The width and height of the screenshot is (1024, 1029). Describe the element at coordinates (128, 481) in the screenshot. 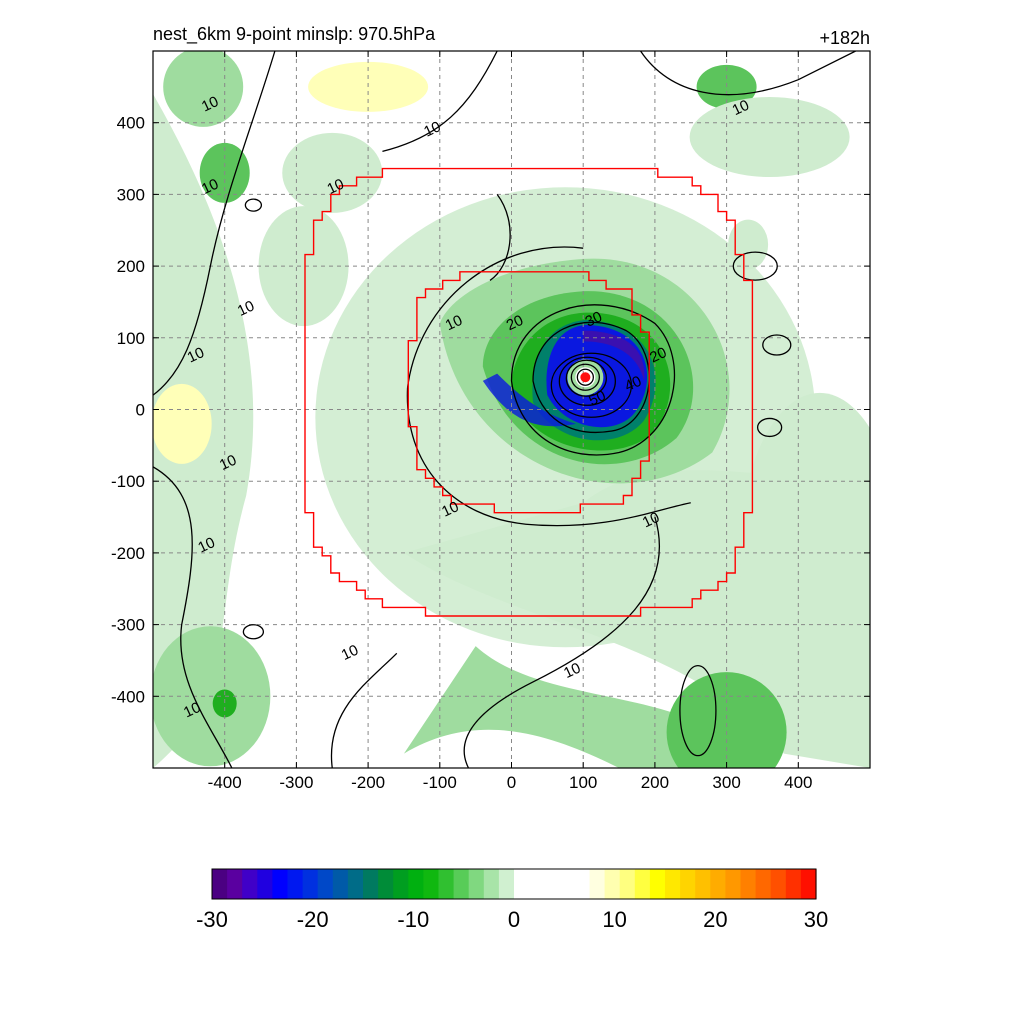

I see `y-tick-label: -100` at that location.